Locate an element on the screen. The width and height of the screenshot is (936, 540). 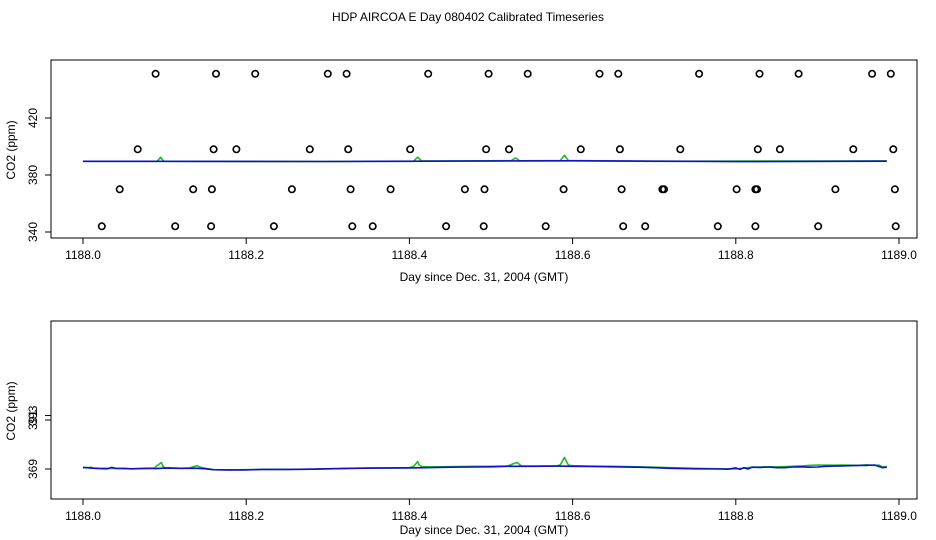
bottom-plot-area is located at coordinates (484, 463).